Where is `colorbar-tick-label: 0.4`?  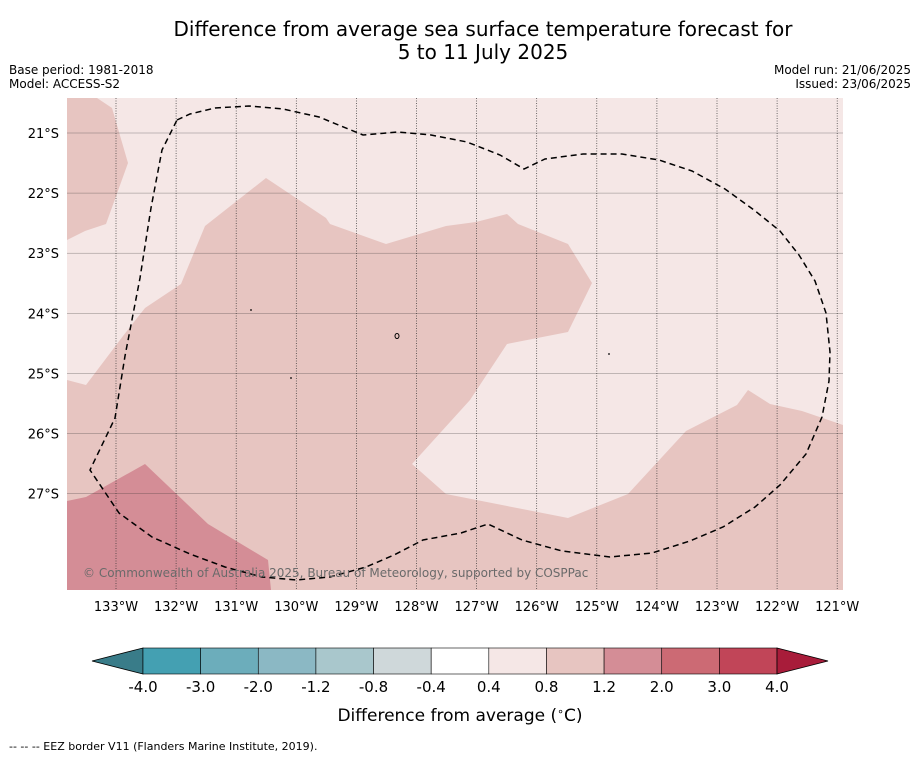
colorbar-tick-label: 0.4 is located at coordinates (489, 687).